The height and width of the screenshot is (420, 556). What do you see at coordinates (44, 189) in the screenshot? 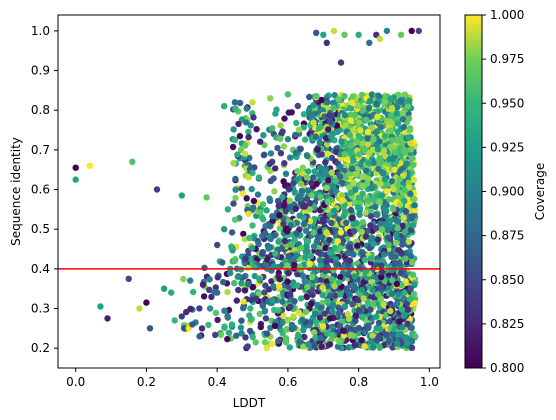
I see `y-axis: 0.2 0.3 0.4 0.5 0.6 0.7 0.8 0.9 1.0` at bounding box center [44, 189].